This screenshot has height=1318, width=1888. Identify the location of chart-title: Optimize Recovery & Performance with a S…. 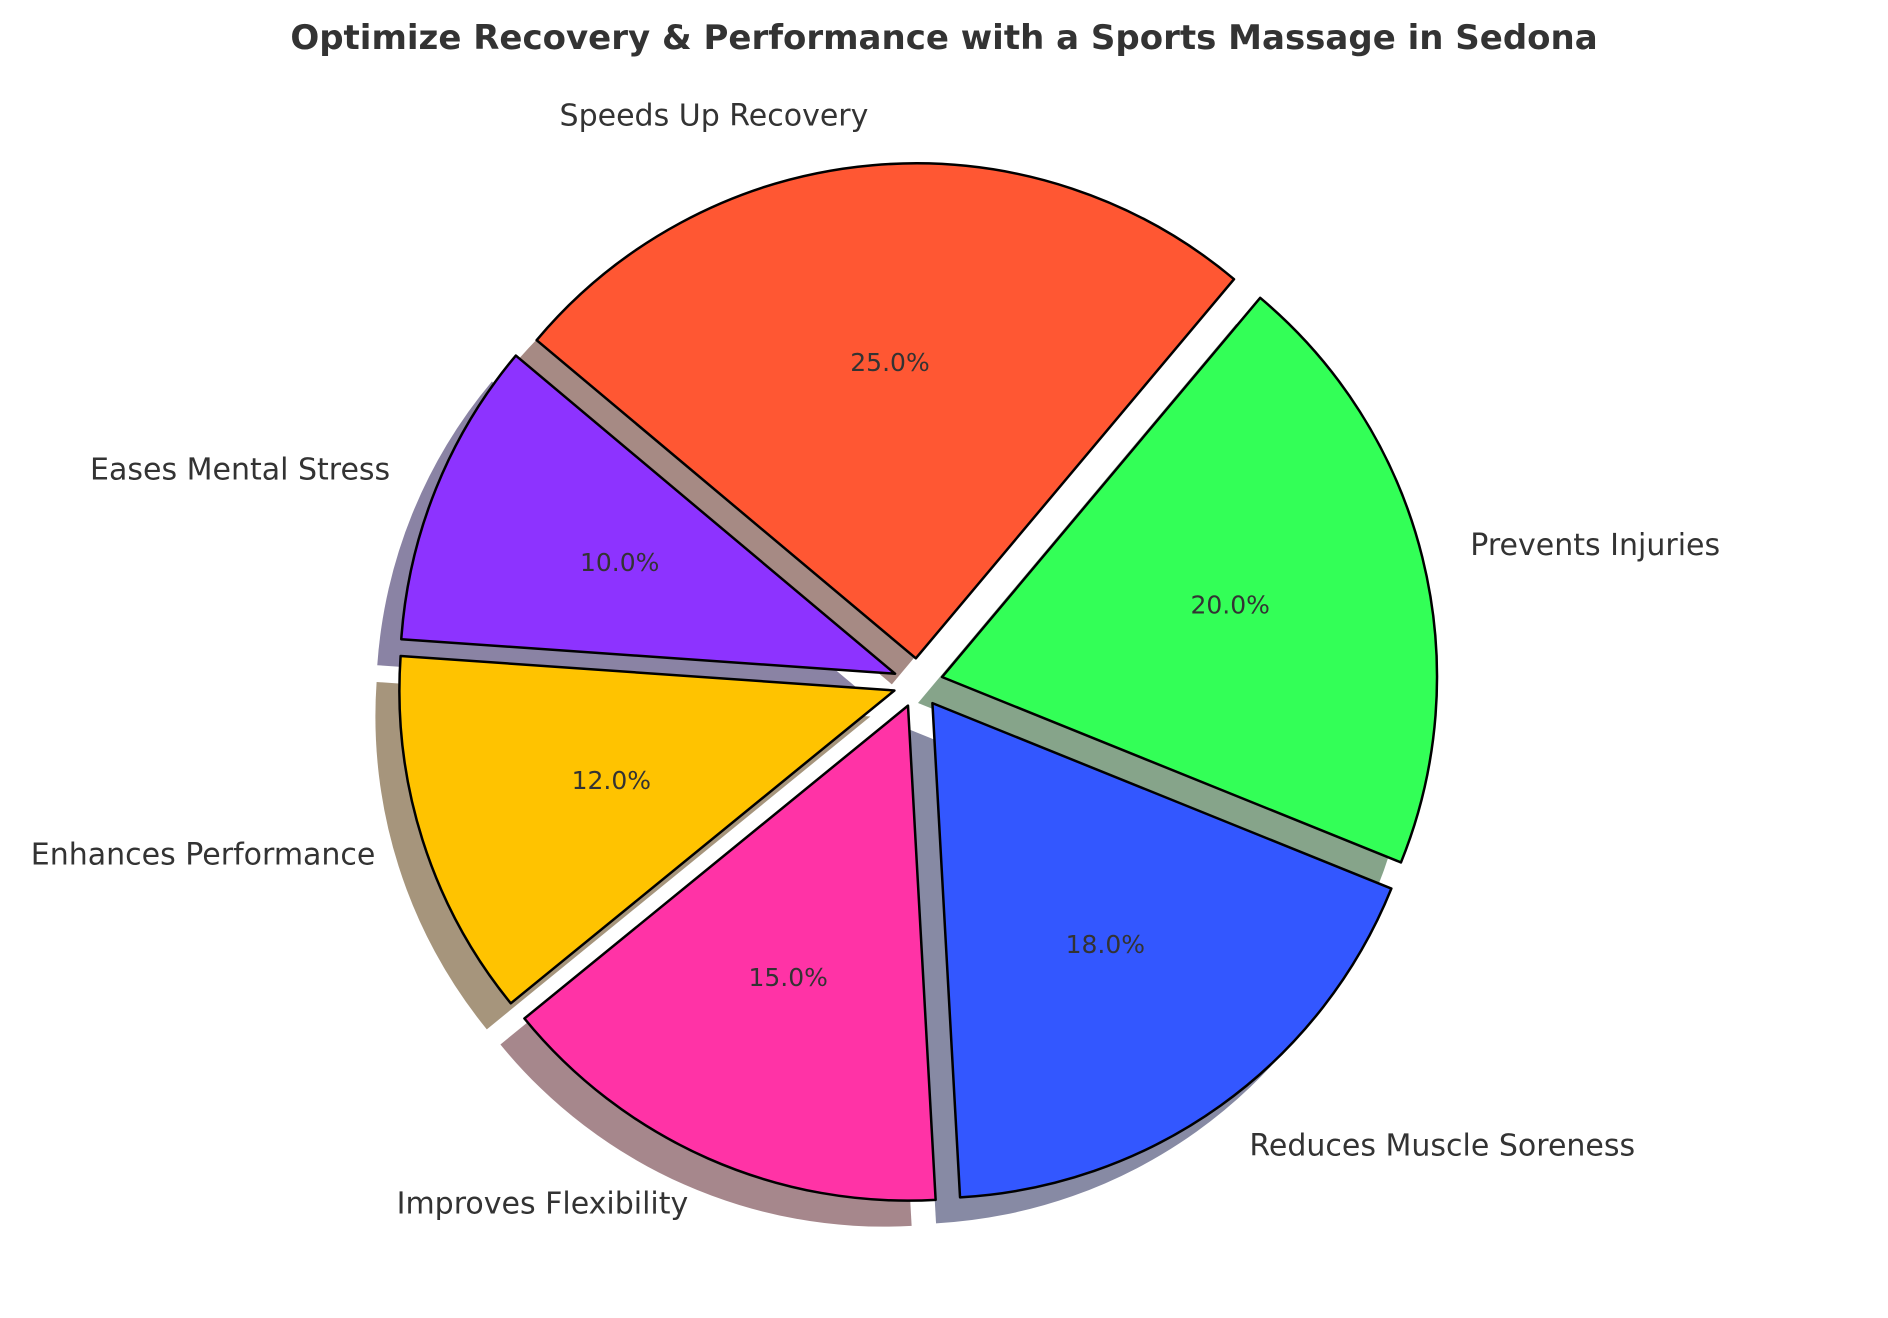
(943, 38).